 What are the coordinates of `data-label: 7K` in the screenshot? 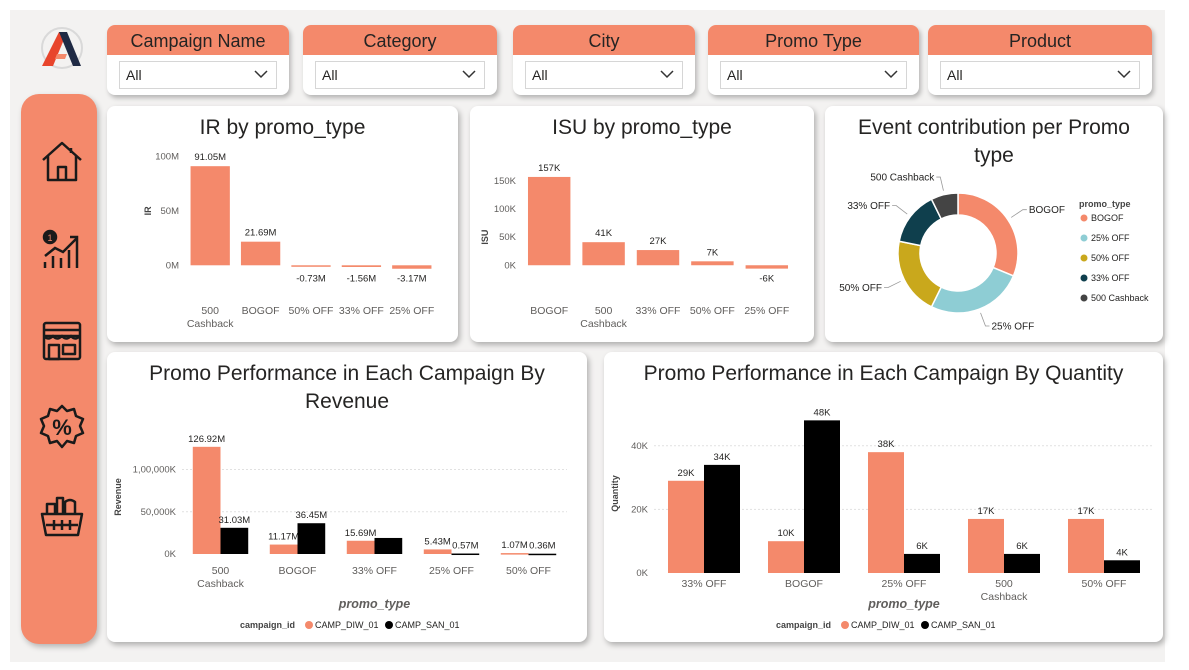 It's located at (713, 252).